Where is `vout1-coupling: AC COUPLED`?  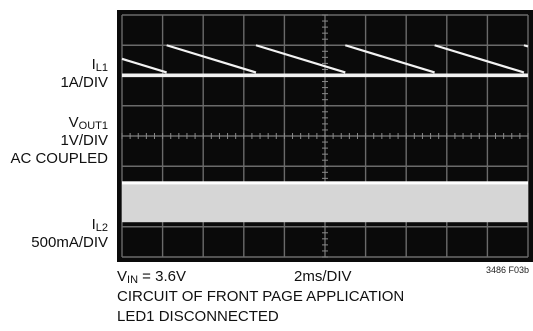
vout1-coupling: AC COUPLED is located at coordinates (59, 158).